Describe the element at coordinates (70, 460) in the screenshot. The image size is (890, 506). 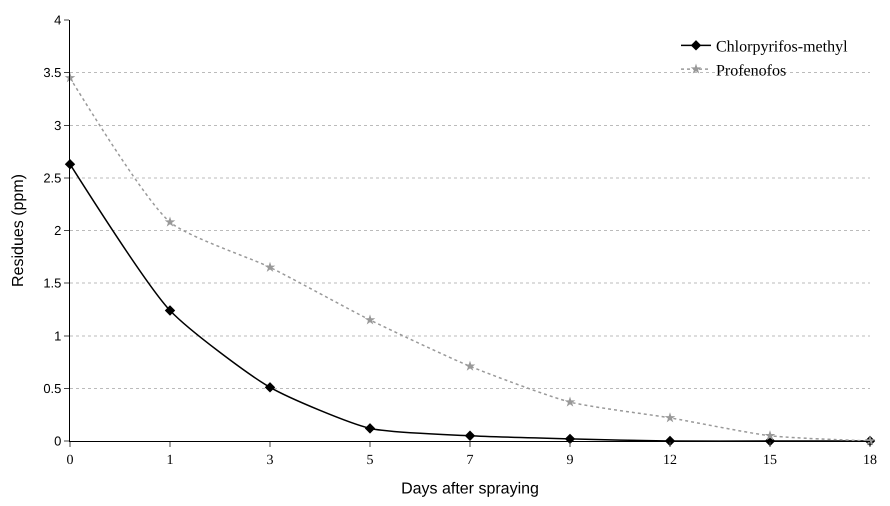
I see `x-tick-label: 0` at that location.